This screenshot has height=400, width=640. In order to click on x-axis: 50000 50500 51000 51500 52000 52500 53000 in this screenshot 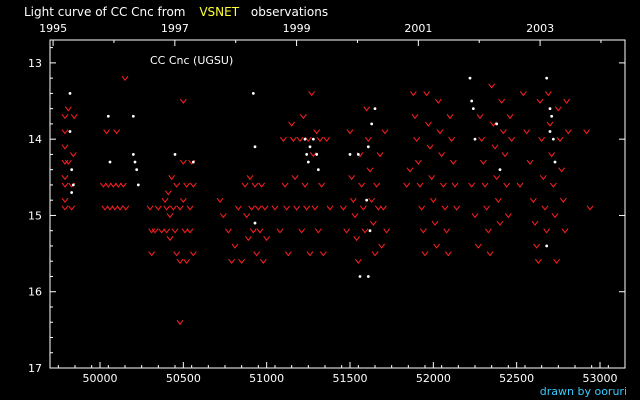, I will do `click(341, 373)`.